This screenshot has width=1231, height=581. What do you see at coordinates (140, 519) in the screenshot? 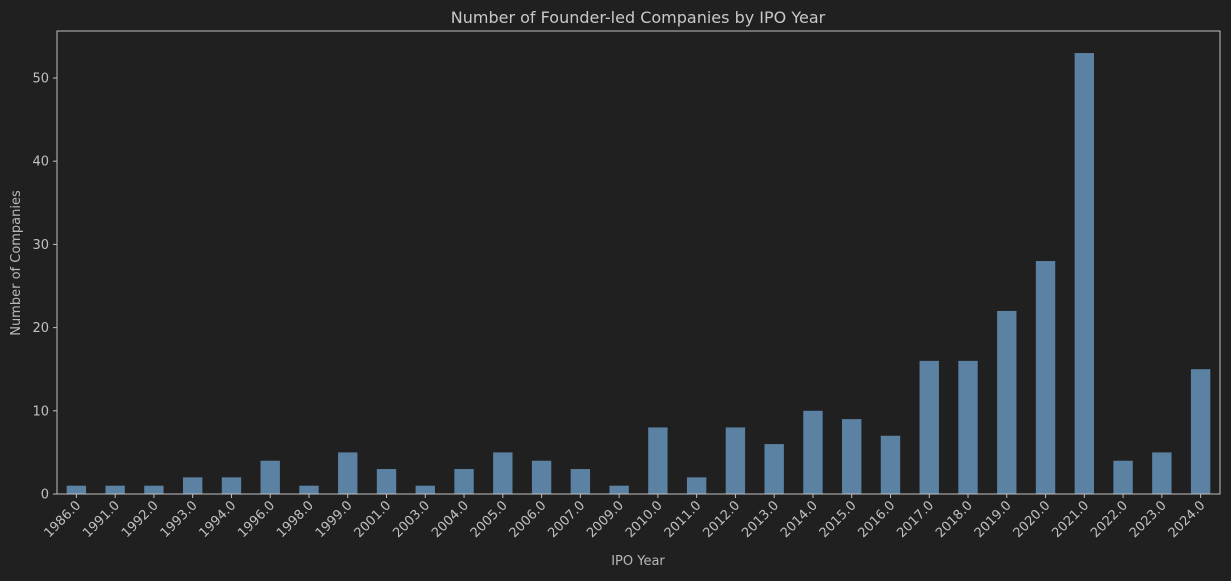
I see `x-tick-label: 1992.0` at bounding box center [140, 519].